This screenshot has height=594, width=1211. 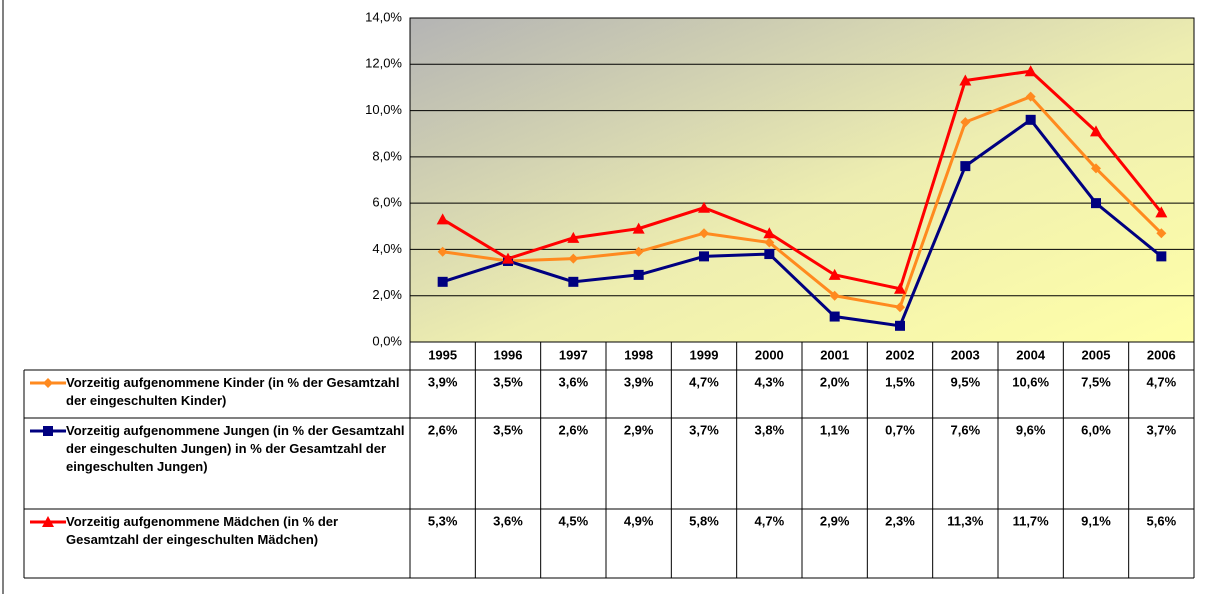 What do you see at coordinates (508, 354) in the screenshot?
I see `x-tick-label: 1996` at bounding box center [508, 354].